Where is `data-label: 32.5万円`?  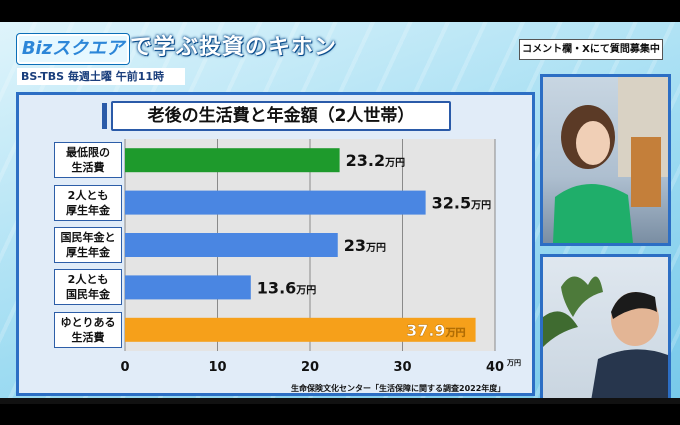 data-label: 32.5万円 is located at coordinates (461, 203).